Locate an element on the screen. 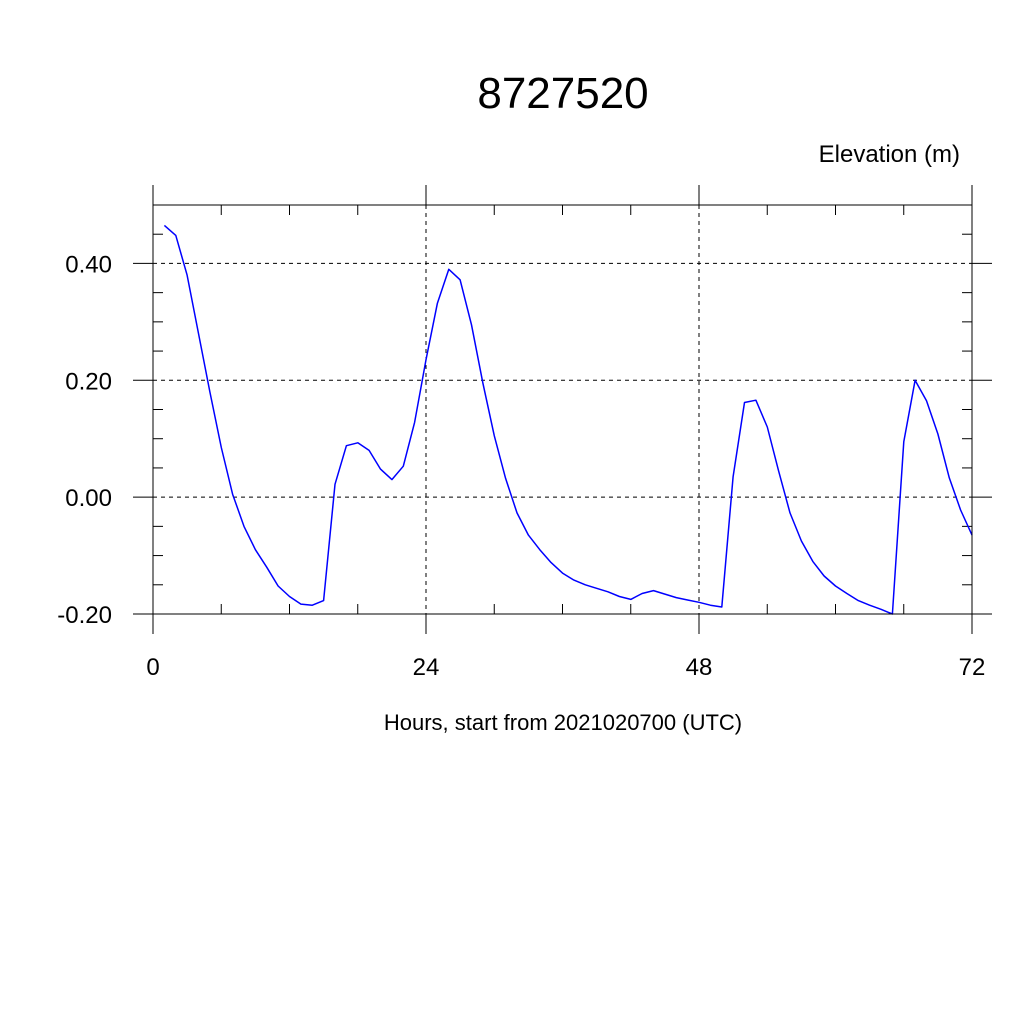  y-tick-label: 0.20 is located at coordinates (88, 381).